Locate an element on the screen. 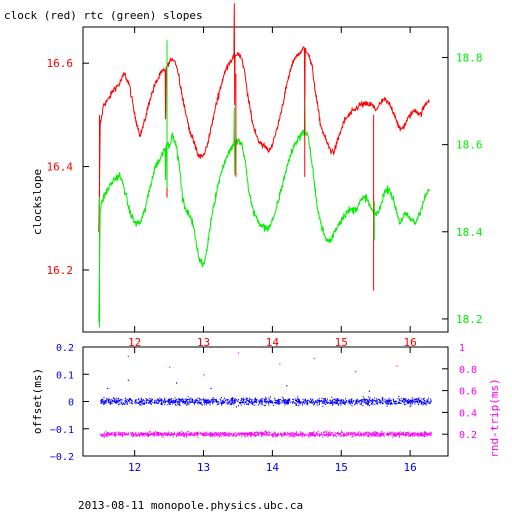  footer-label: 2013-08-11 monopole.physics.ubc.ca is located at coordinates (190, 505).